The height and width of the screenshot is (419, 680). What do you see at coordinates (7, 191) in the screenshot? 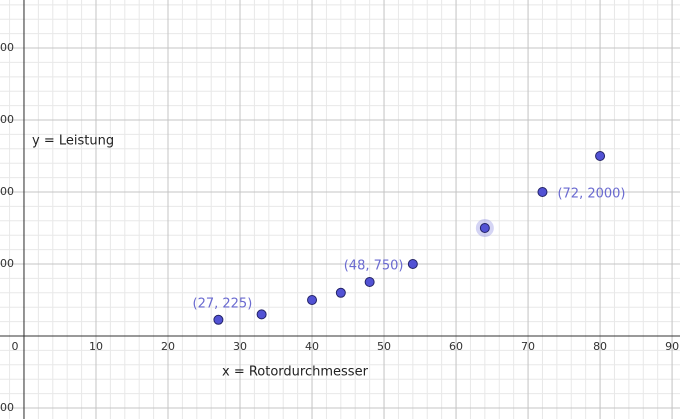
I see `y-tick-label: 2000` at bounding box center [7, 191].